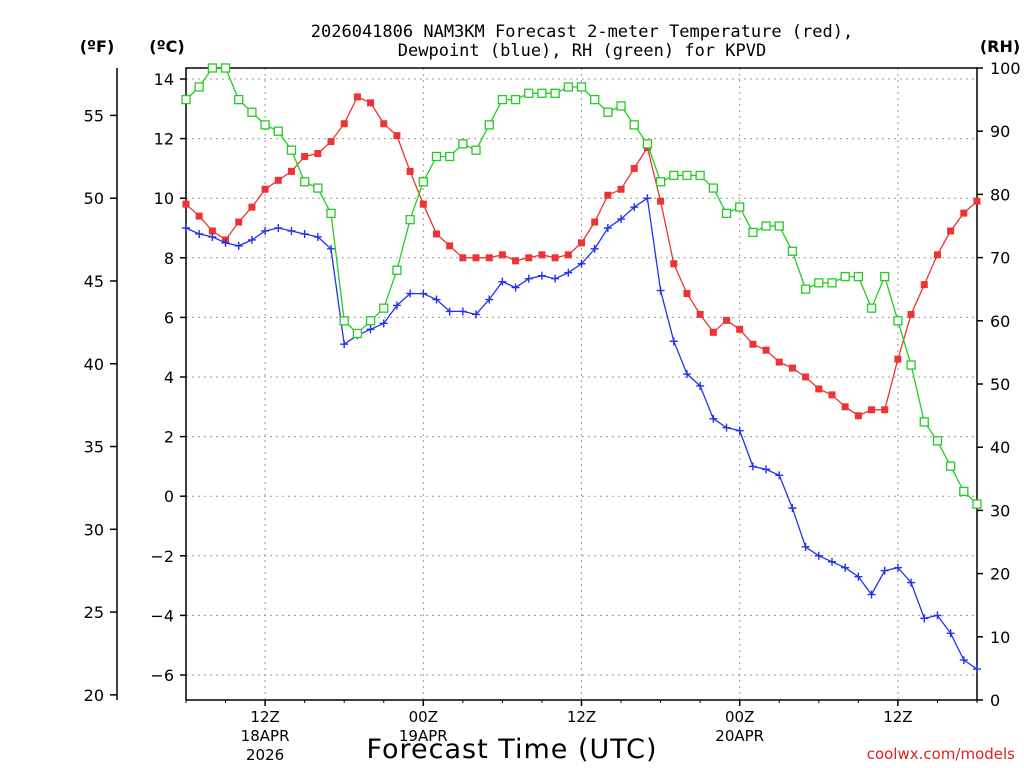 This screenshot has width=1024, height=768. What do you see at coordinates (739, 717) in the screenshot?
I see `x-tick-label: 00Z` at bounding box center [739, 717].